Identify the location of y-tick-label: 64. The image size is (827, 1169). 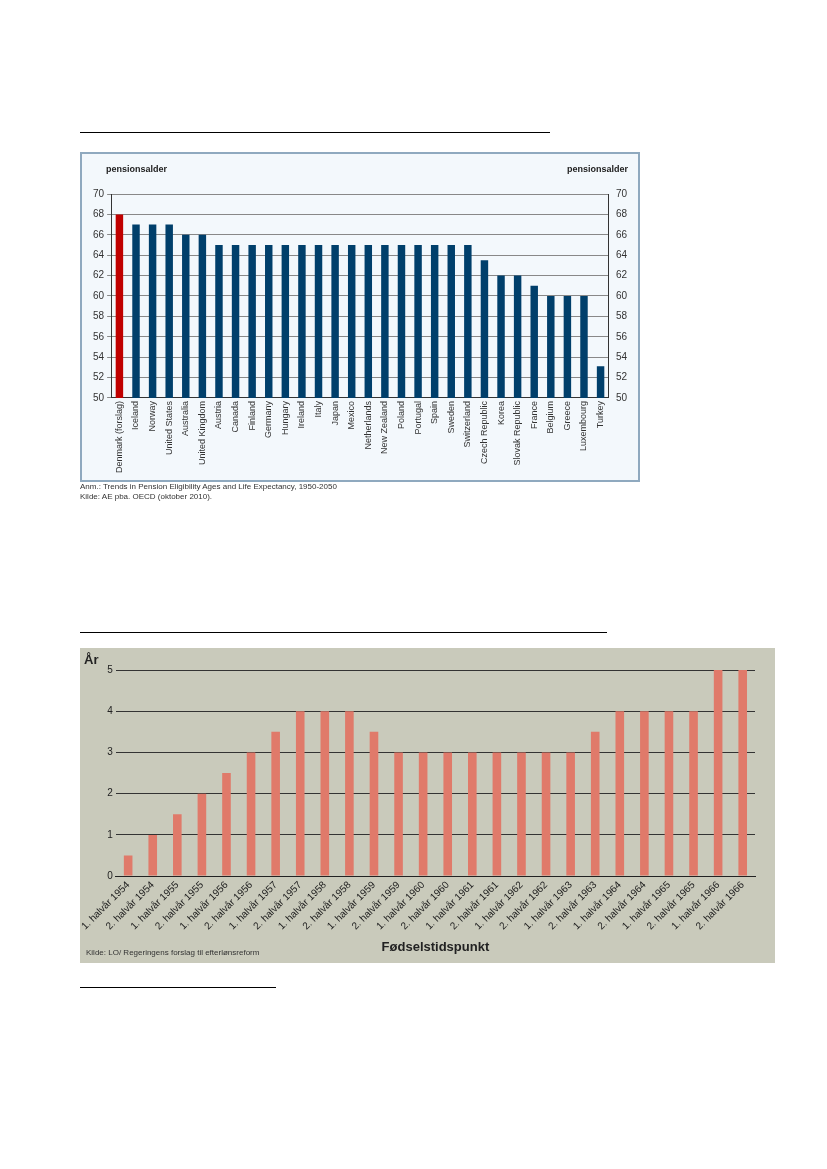
(99, 254).